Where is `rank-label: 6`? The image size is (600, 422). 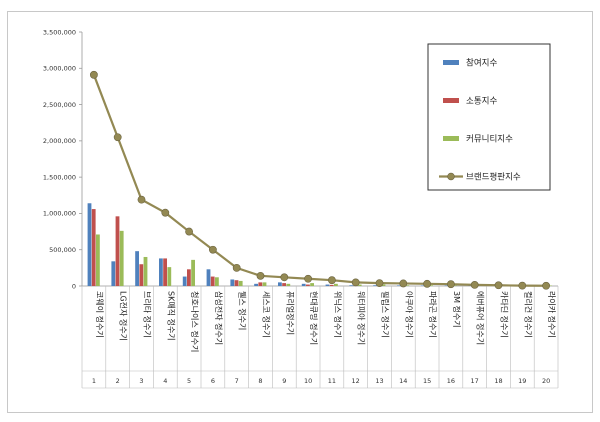 rank-label: 6 is located at coordinates (213, 381).